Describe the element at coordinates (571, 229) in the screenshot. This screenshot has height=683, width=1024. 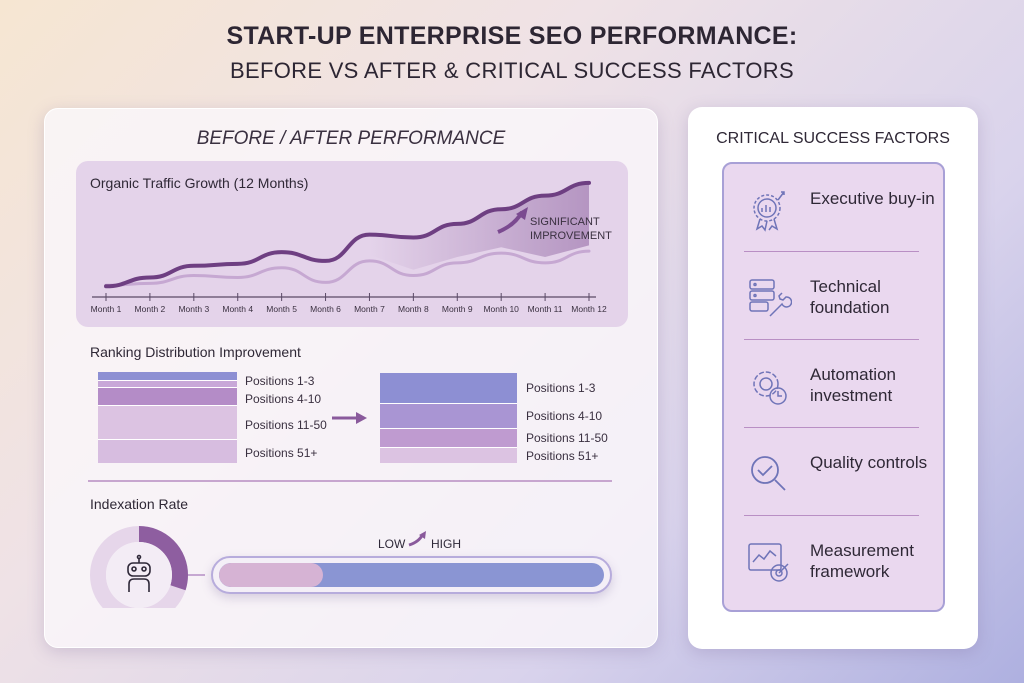
I see `chart-annotation: SIGNIFICANT IMPROVEMENT` at that location.